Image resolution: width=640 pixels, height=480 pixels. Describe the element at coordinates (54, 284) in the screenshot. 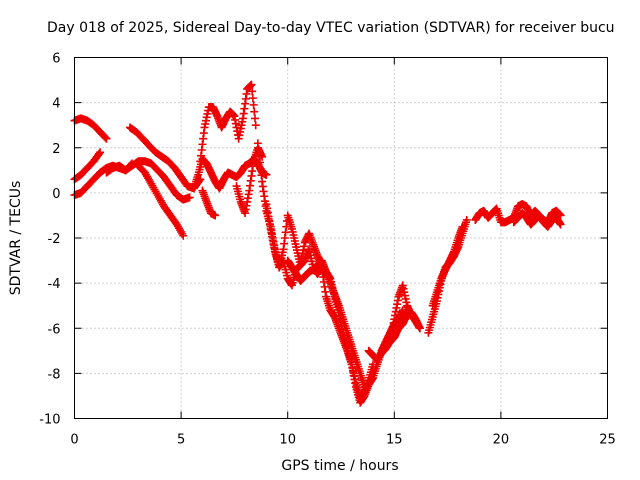

I see `y-tick-label: -4` at that location.